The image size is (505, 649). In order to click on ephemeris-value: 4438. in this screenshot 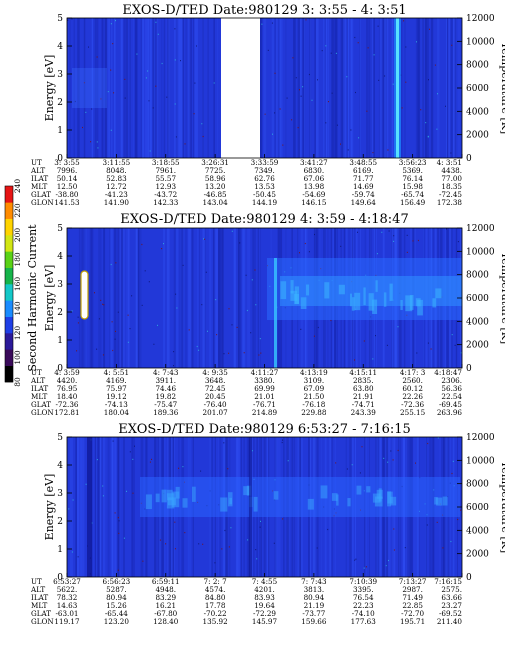, I will do `click(451, 170)`.